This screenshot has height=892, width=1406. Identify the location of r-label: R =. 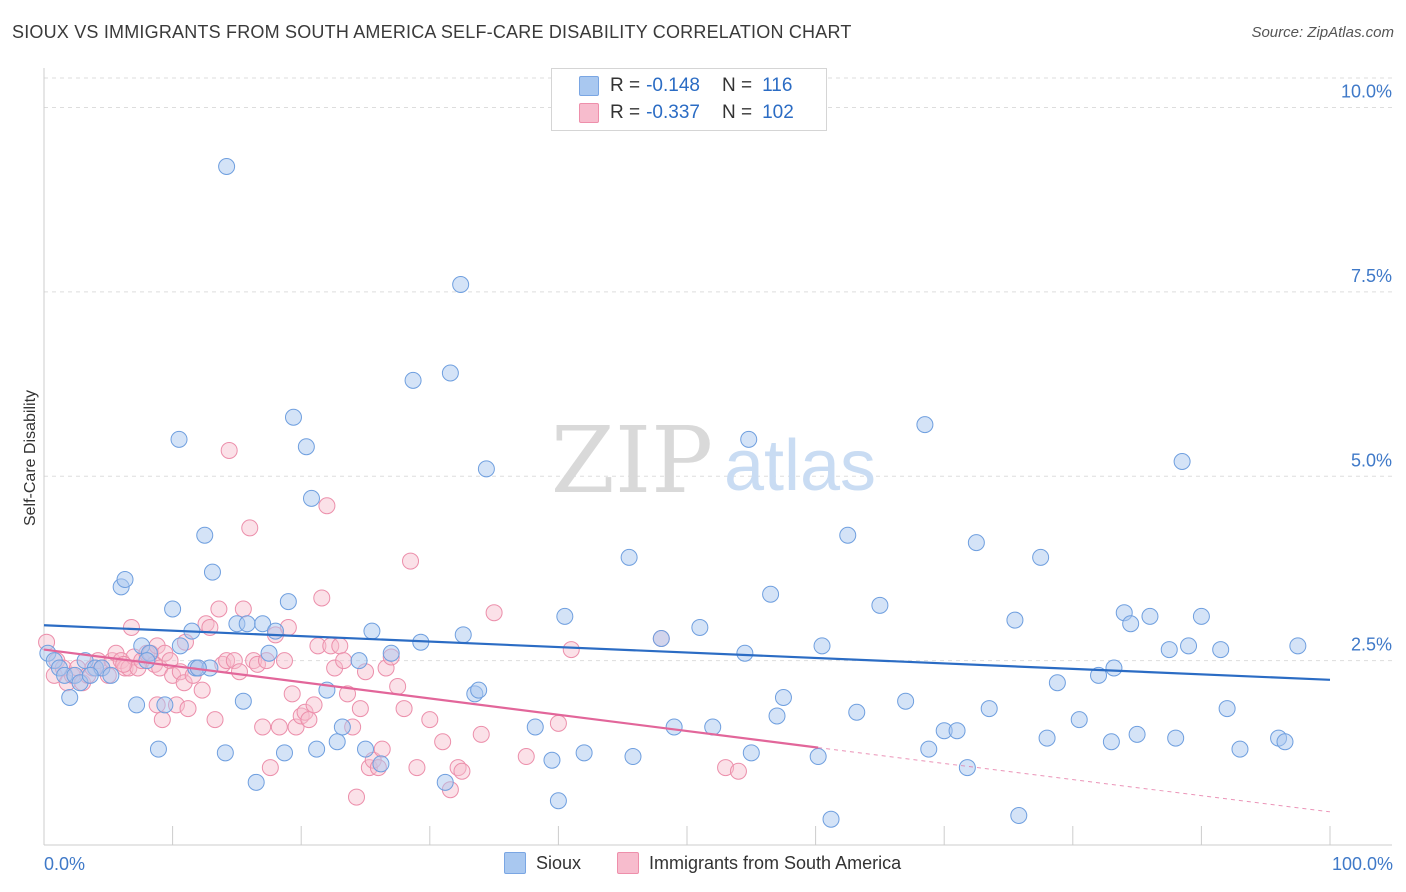
(625, 112).